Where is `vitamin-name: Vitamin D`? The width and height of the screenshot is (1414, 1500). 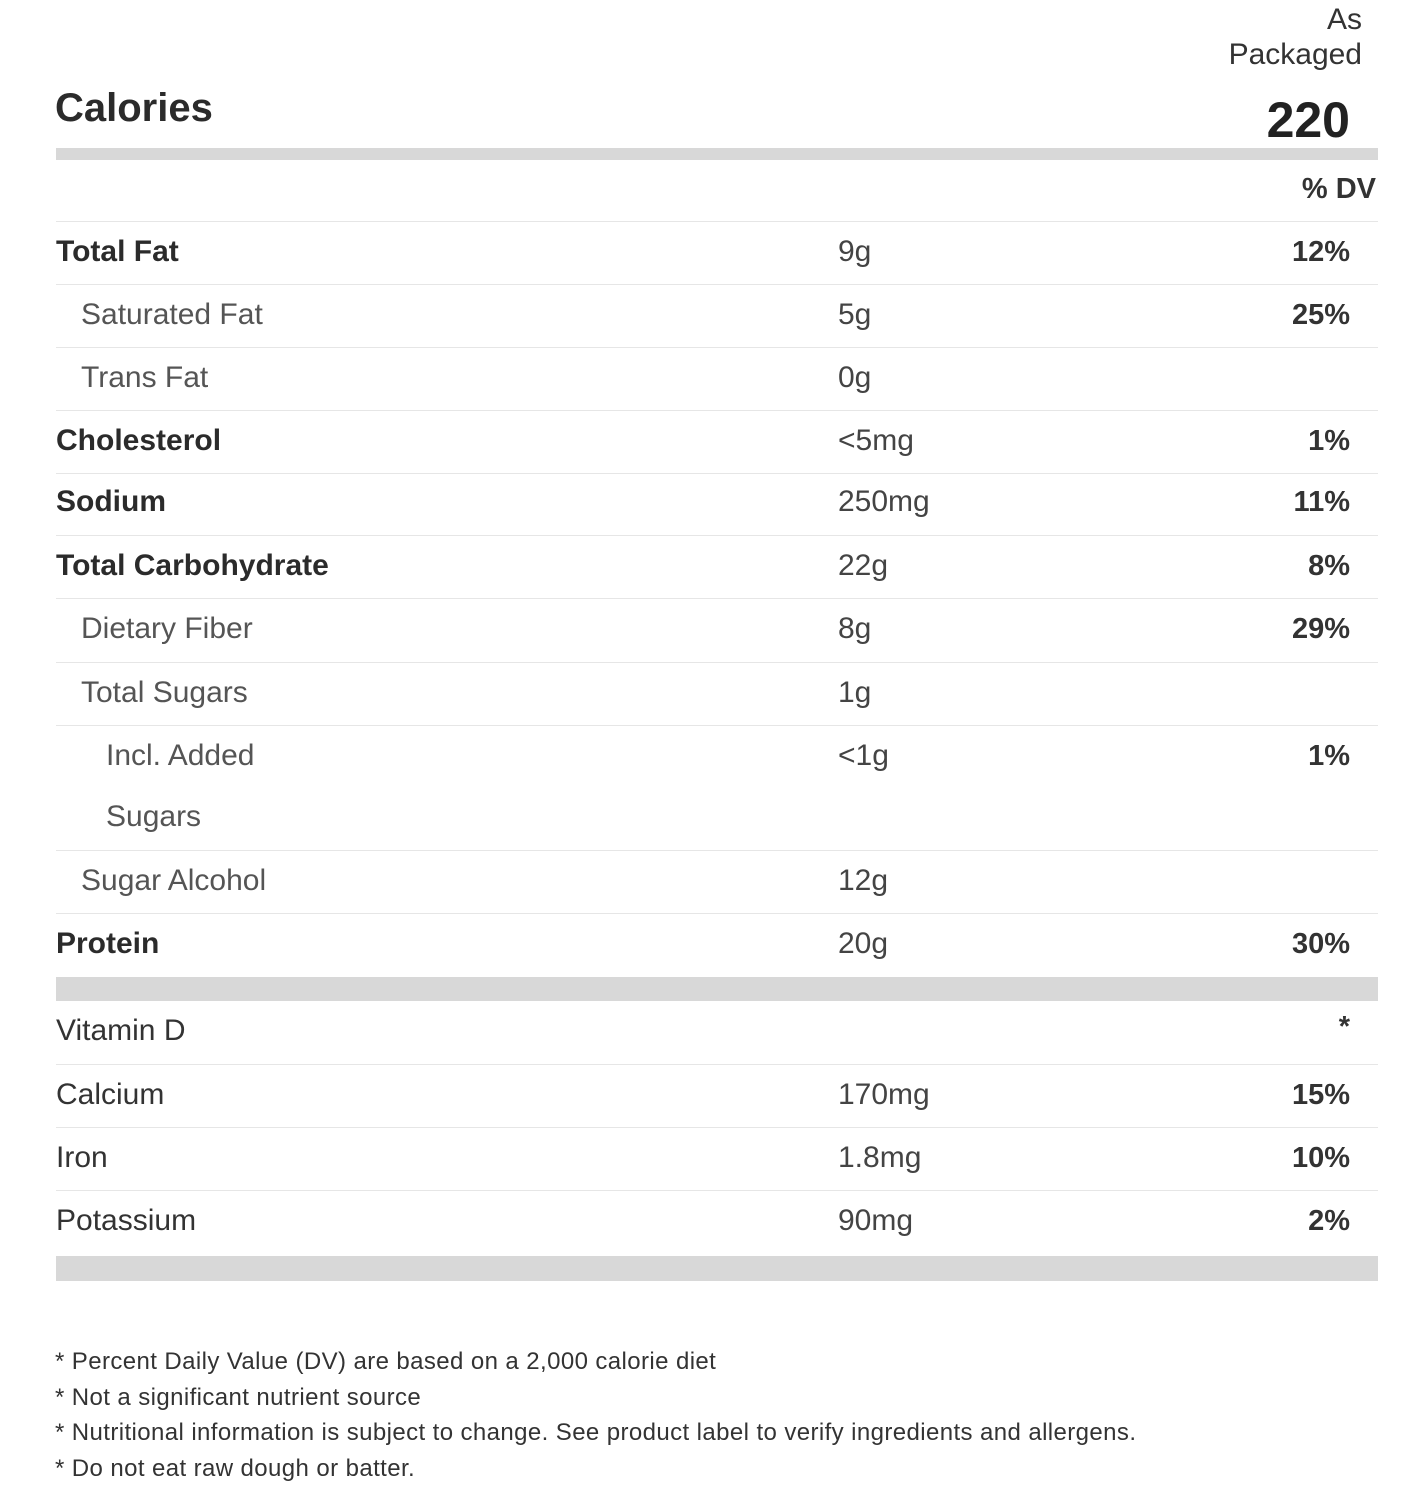
vitamin-name: Vitamin D is located at coordinates (121, 1030).